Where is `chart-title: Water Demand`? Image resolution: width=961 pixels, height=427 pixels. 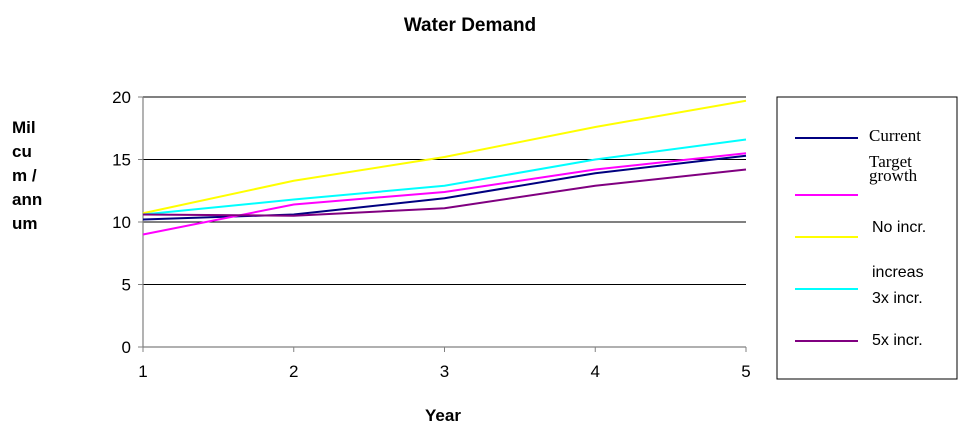 chart-title: Water Demand is located at coordinates (470, 25).